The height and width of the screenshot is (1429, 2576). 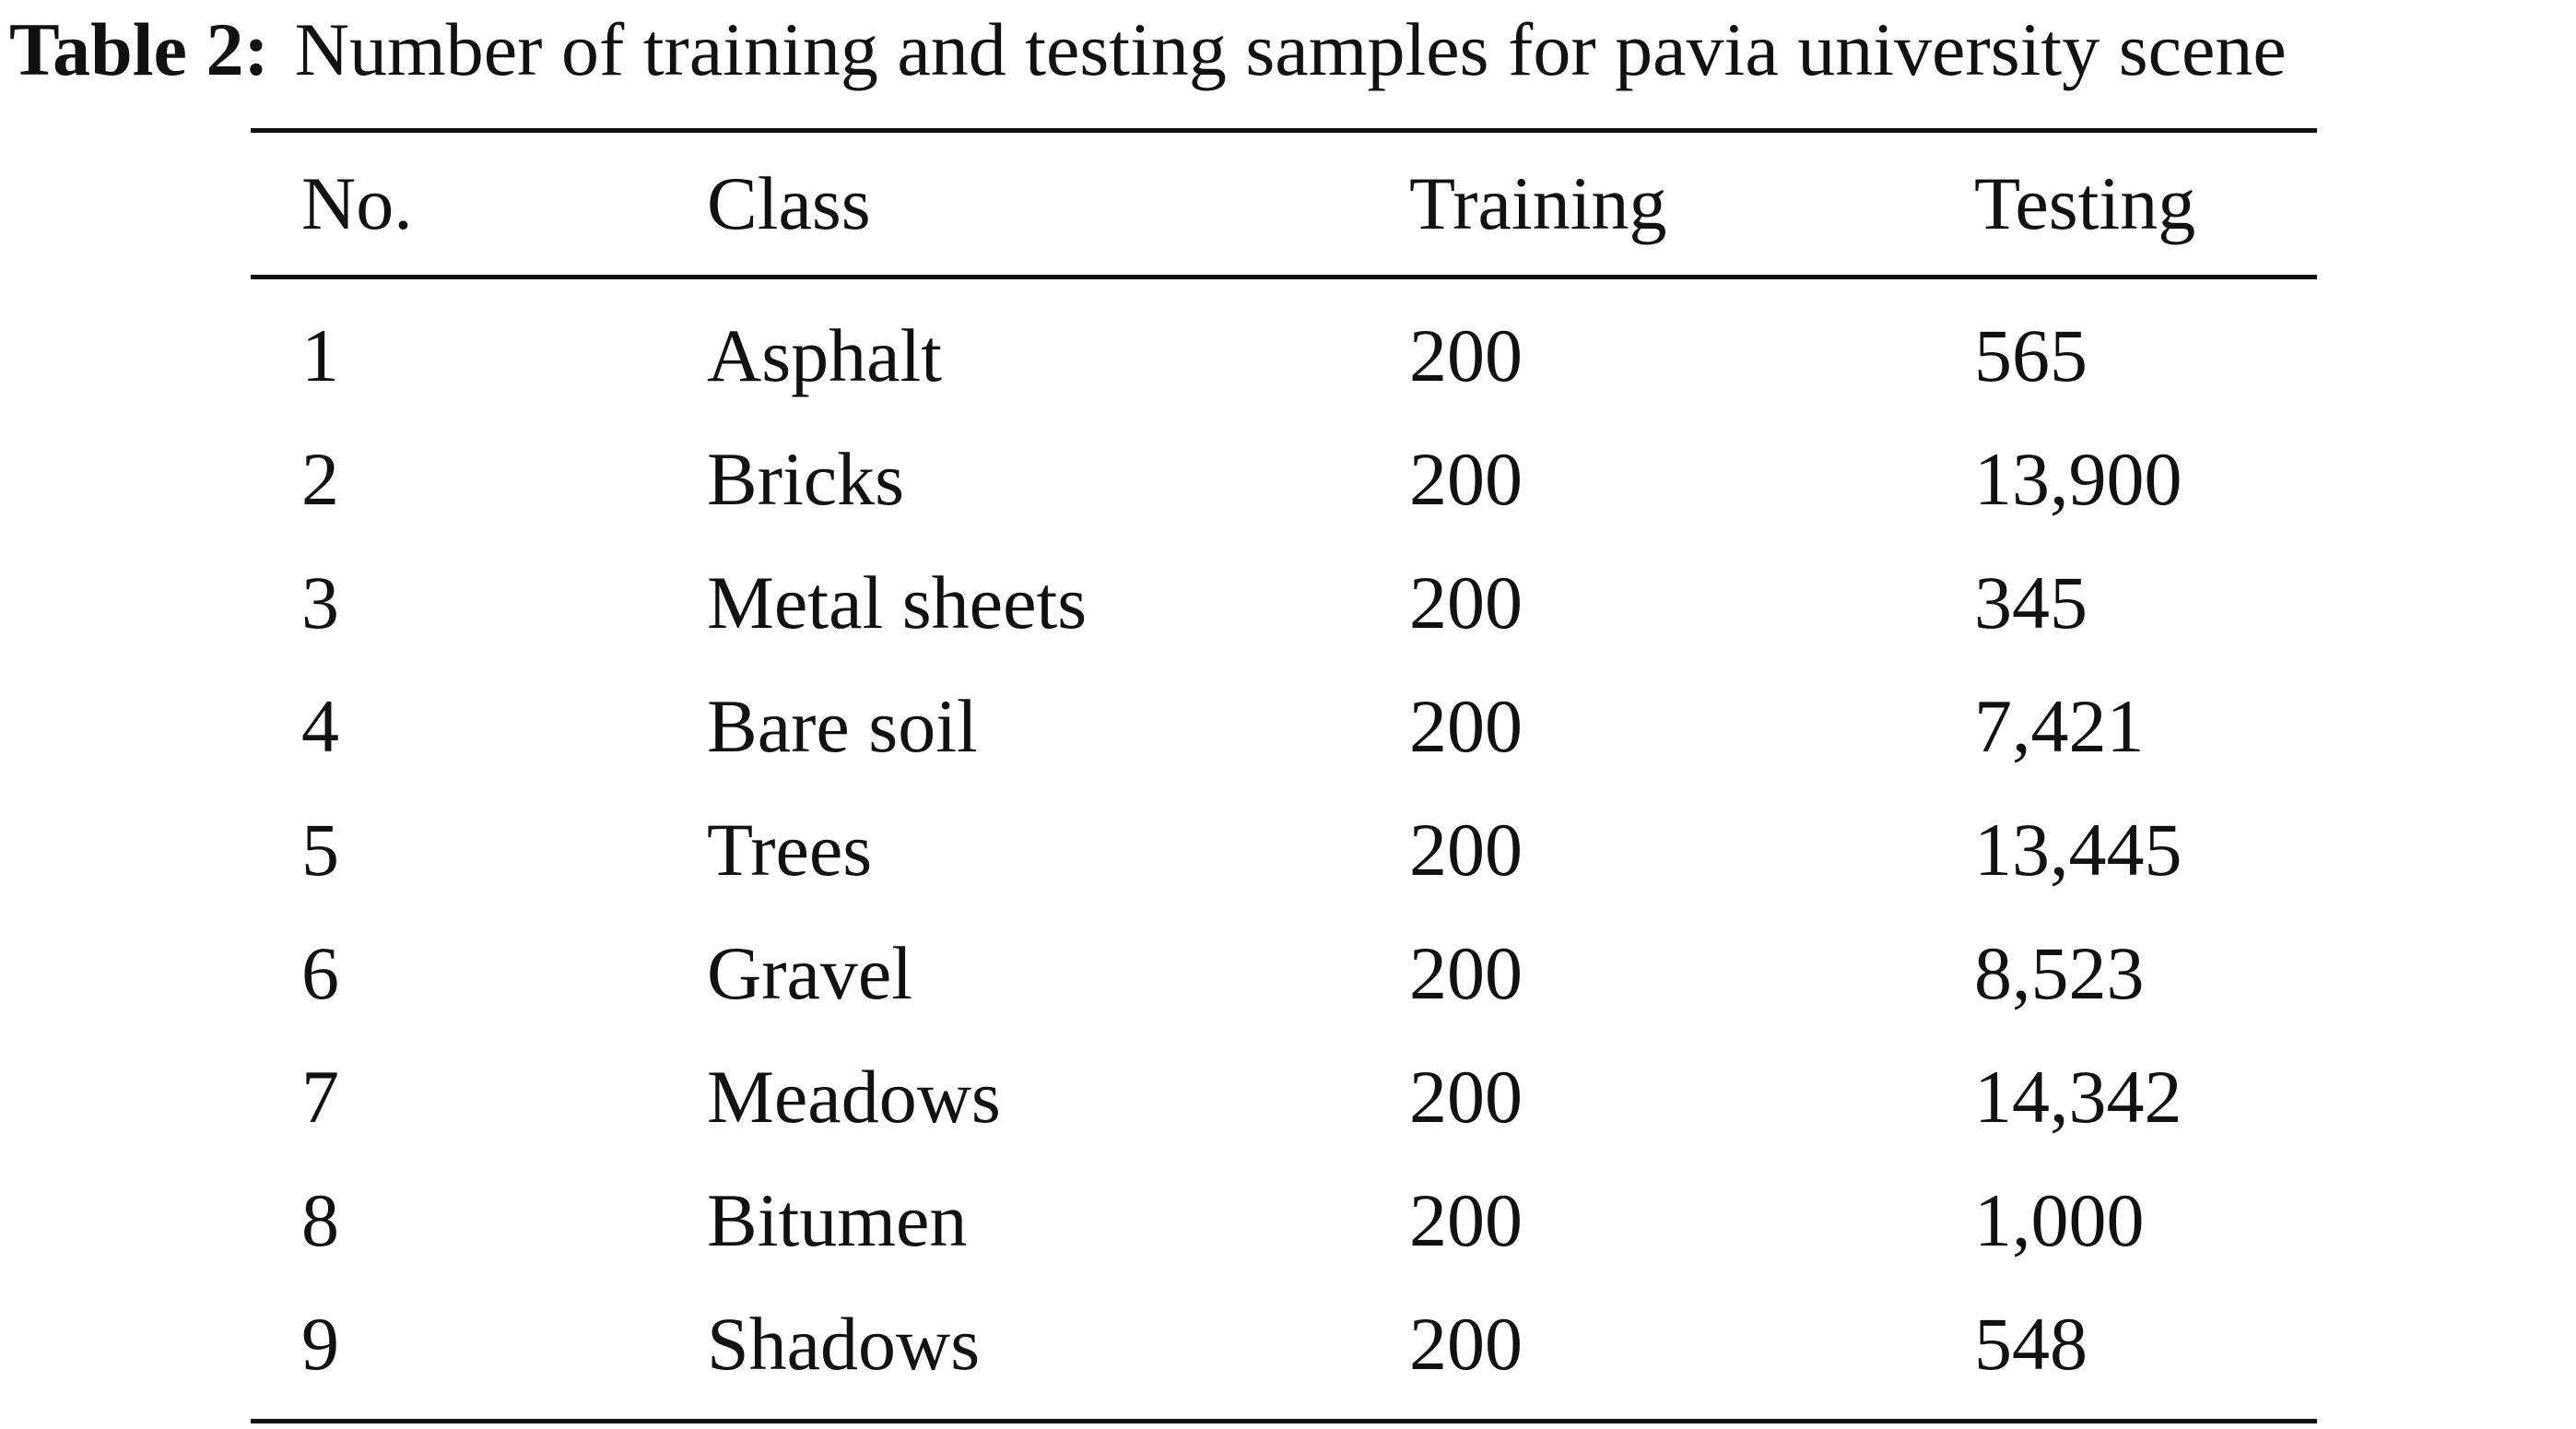 I want to click on cell-testing: 13,900, so click(x=2078, y=479).